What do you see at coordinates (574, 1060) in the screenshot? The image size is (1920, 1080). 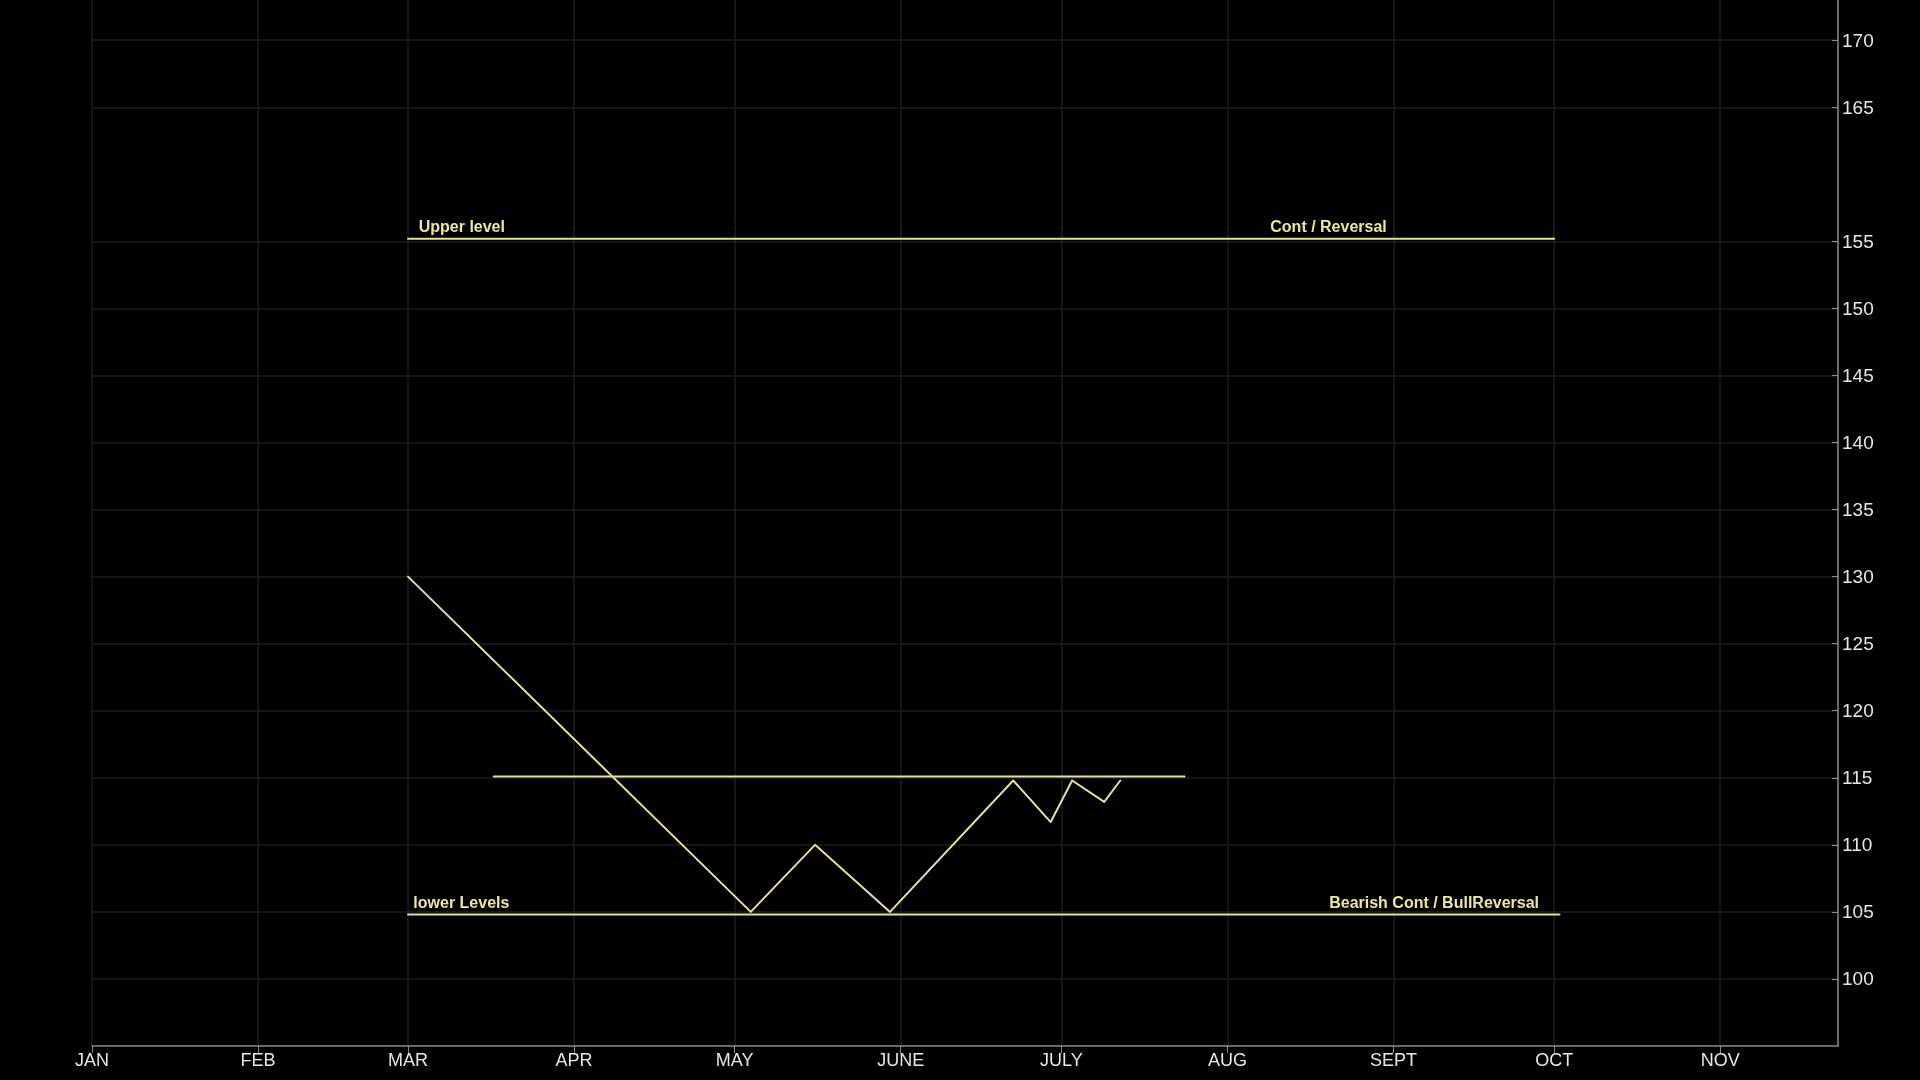 I see `x-tick-label: APR` at bounding box center [574, 1060].